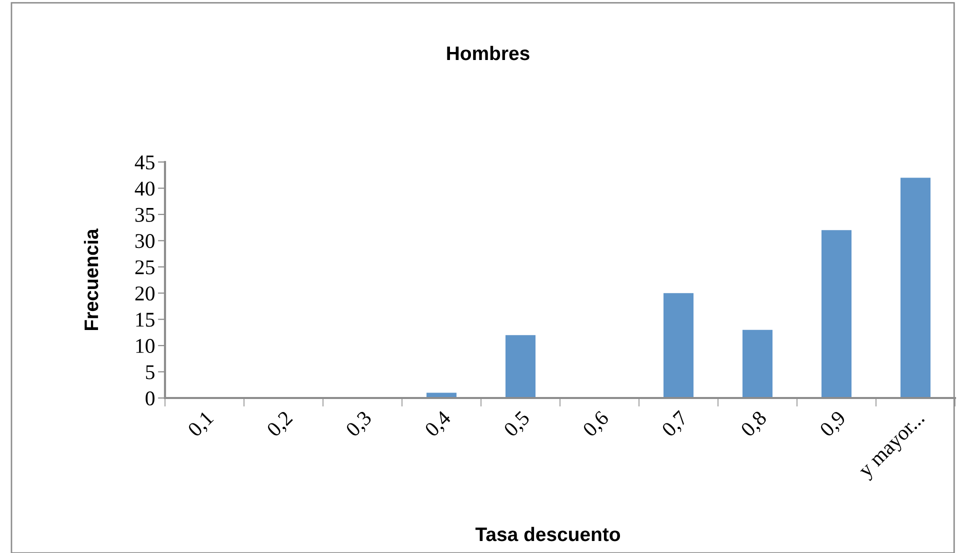 The height and width of the screenshot is (553, 957). Describe the element at coordinates (281, 425) in the screenshot. I see `x-tick-label: 0,2` at that location.